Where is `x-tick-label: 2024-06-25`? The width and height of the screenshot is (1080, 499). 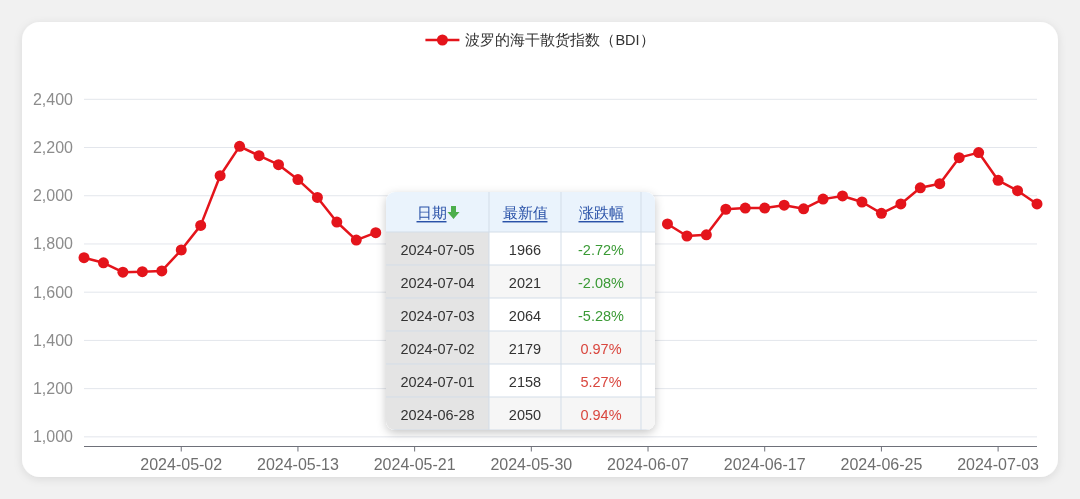
x-tick-label: 2024-06-25 is located at coordinates (881, 464).